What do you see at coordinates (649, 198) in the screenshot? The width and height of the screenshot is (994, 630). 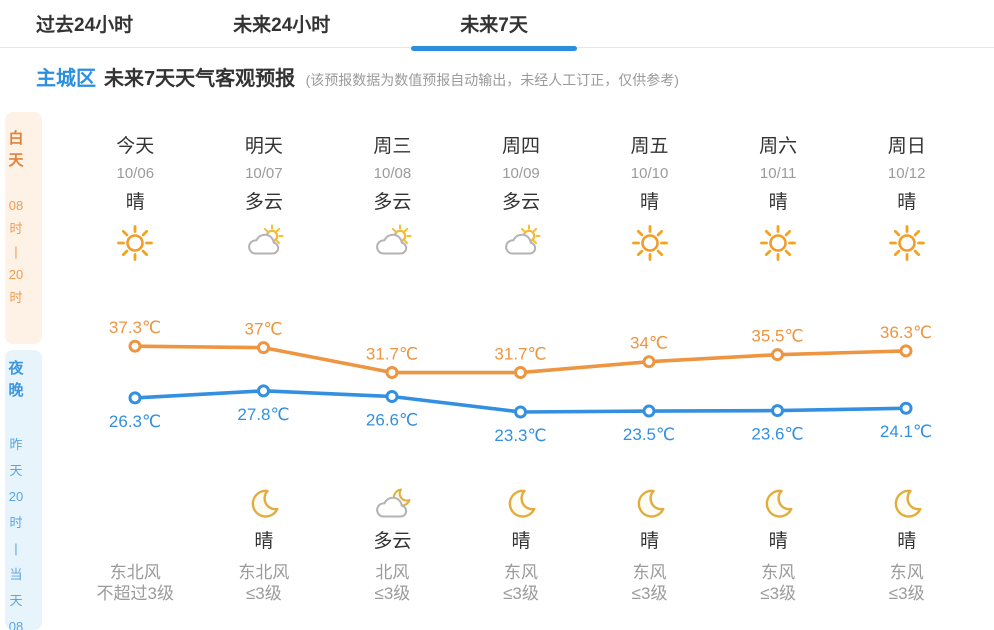 I see `forecast-column: 周五 10/10 晴` at bounding box center [649, 198].